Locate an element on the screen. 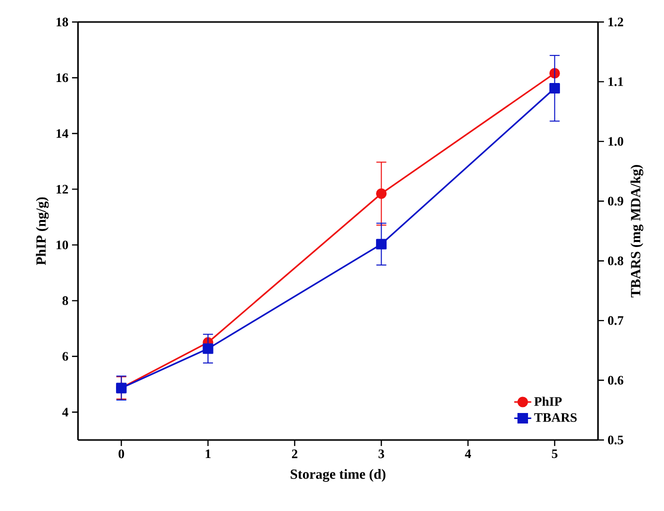  x-tick-label: 4 is located at coordinates (467, 453).